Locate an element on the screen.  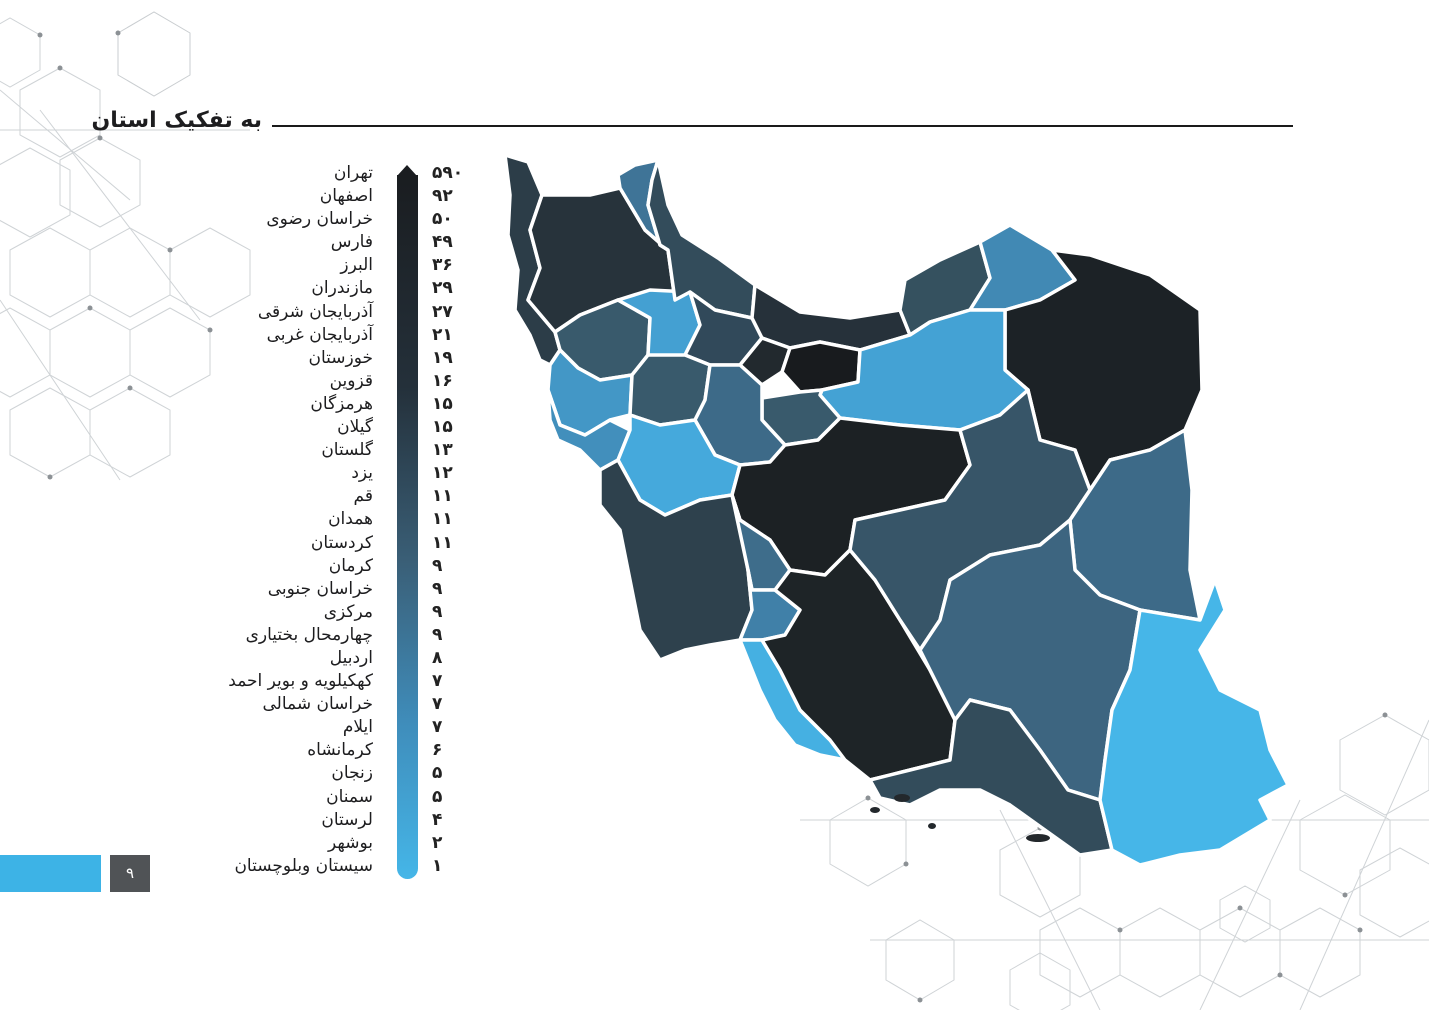
legend-value: ۱۲ is located at coordinates (442, 473).